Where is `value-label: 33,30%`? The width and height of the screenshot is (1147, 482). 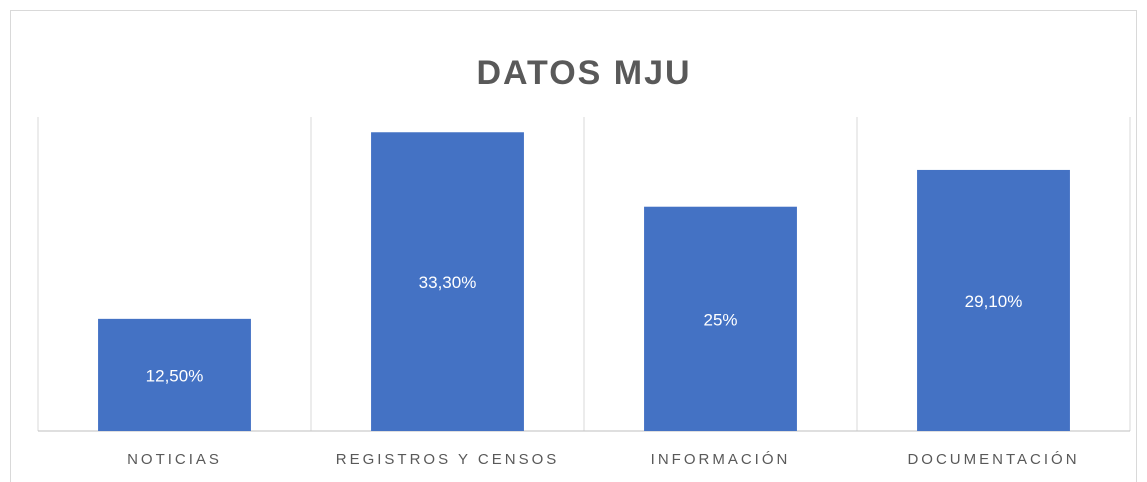
value-label: 33,30% is located at coordinates (448, 282).